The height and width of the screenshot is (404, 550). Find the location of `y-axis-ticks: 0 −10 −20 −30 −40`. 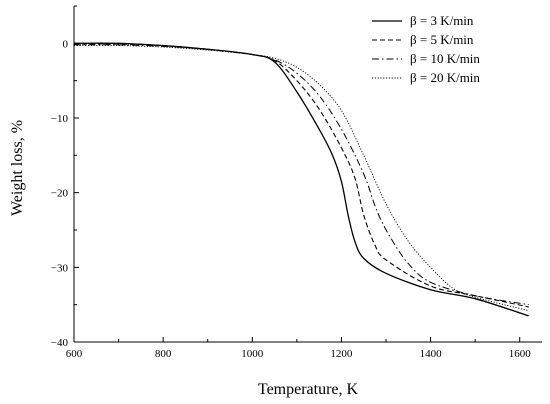

y-axis-ticks: 0 −10 −20 −30 −40 is located at coordinates (65, 177).